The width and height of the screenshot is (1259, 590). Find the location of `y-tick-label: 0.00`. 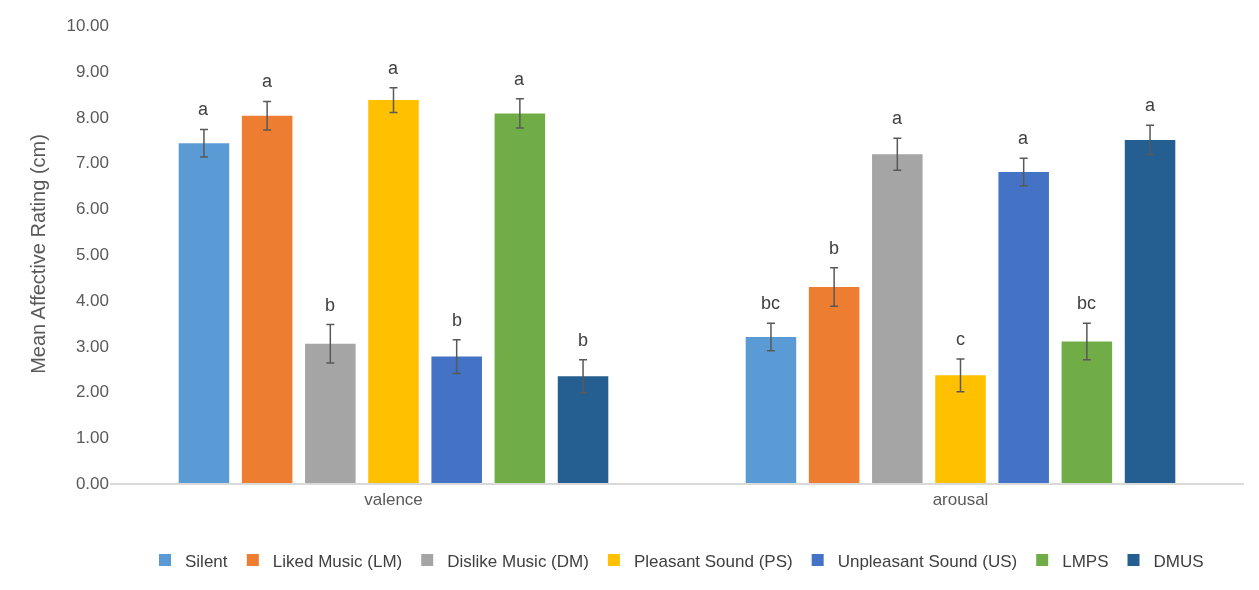

y-tick-label: 0.00 is located at coordinates (92, 483).